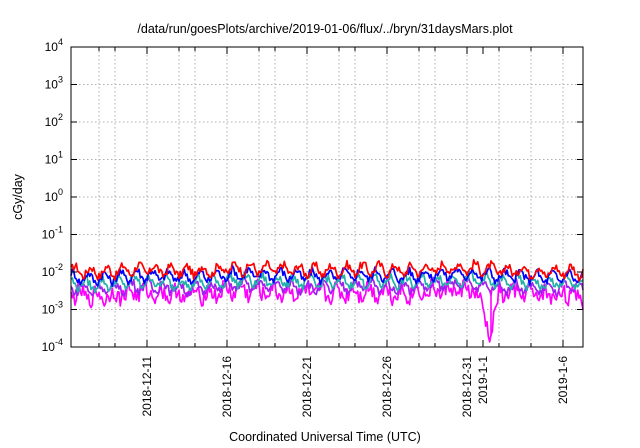  Describe the element at coordinates (54, 120) in the screenshot. I see `y-tick-label: 10²` at that location.